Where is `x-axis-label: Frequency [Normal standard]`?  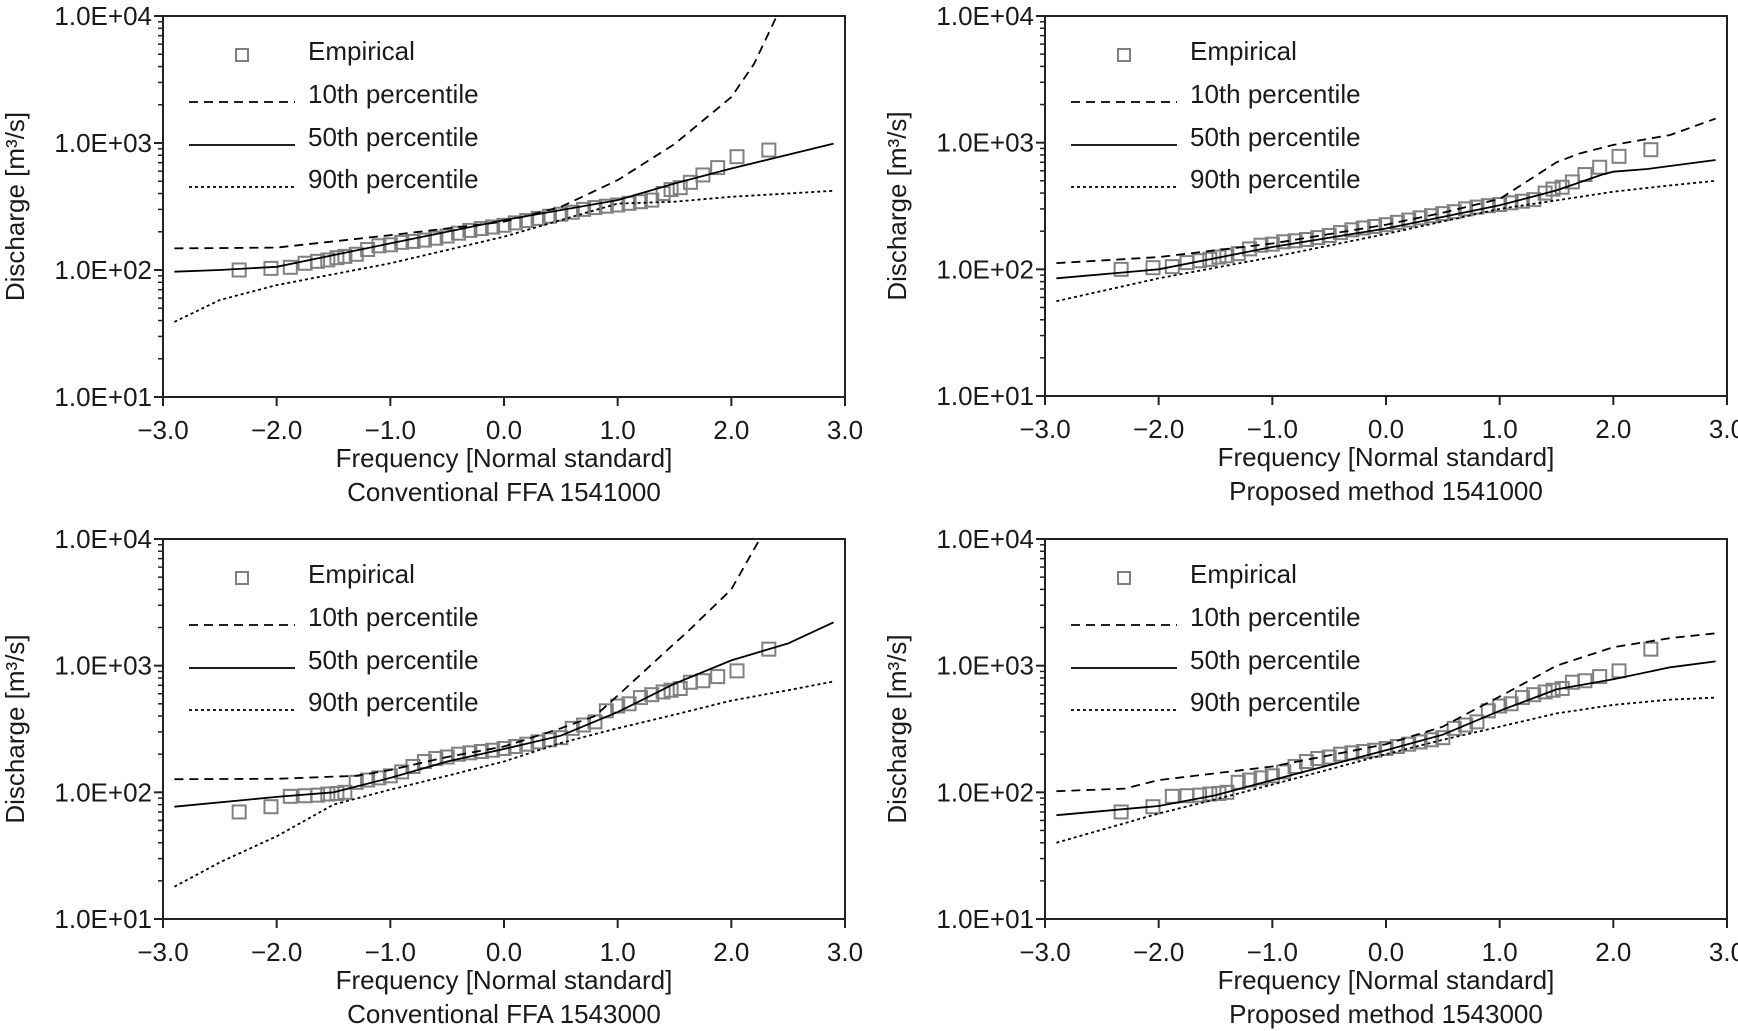 x-axis-label: Frequency [Normal standard] is located at coordinates (1386, 457).